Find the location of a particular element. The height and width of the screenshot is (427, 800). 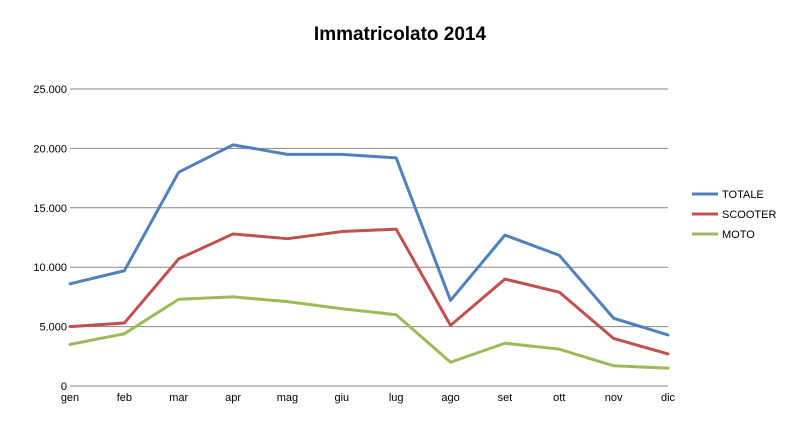

legend-label-moto: MOTO is located at coordinates (738, 235).